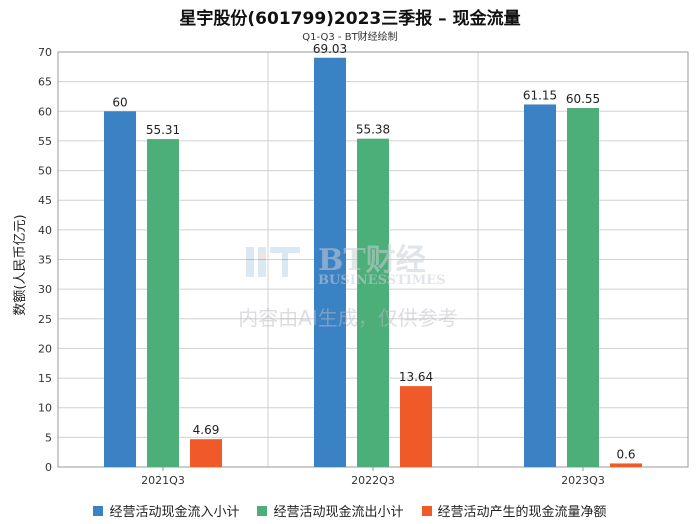  What do you see at coordinates (416, 377) in the screenshot?
I see `data-label: 13.64` at bounding box center [416, 377].